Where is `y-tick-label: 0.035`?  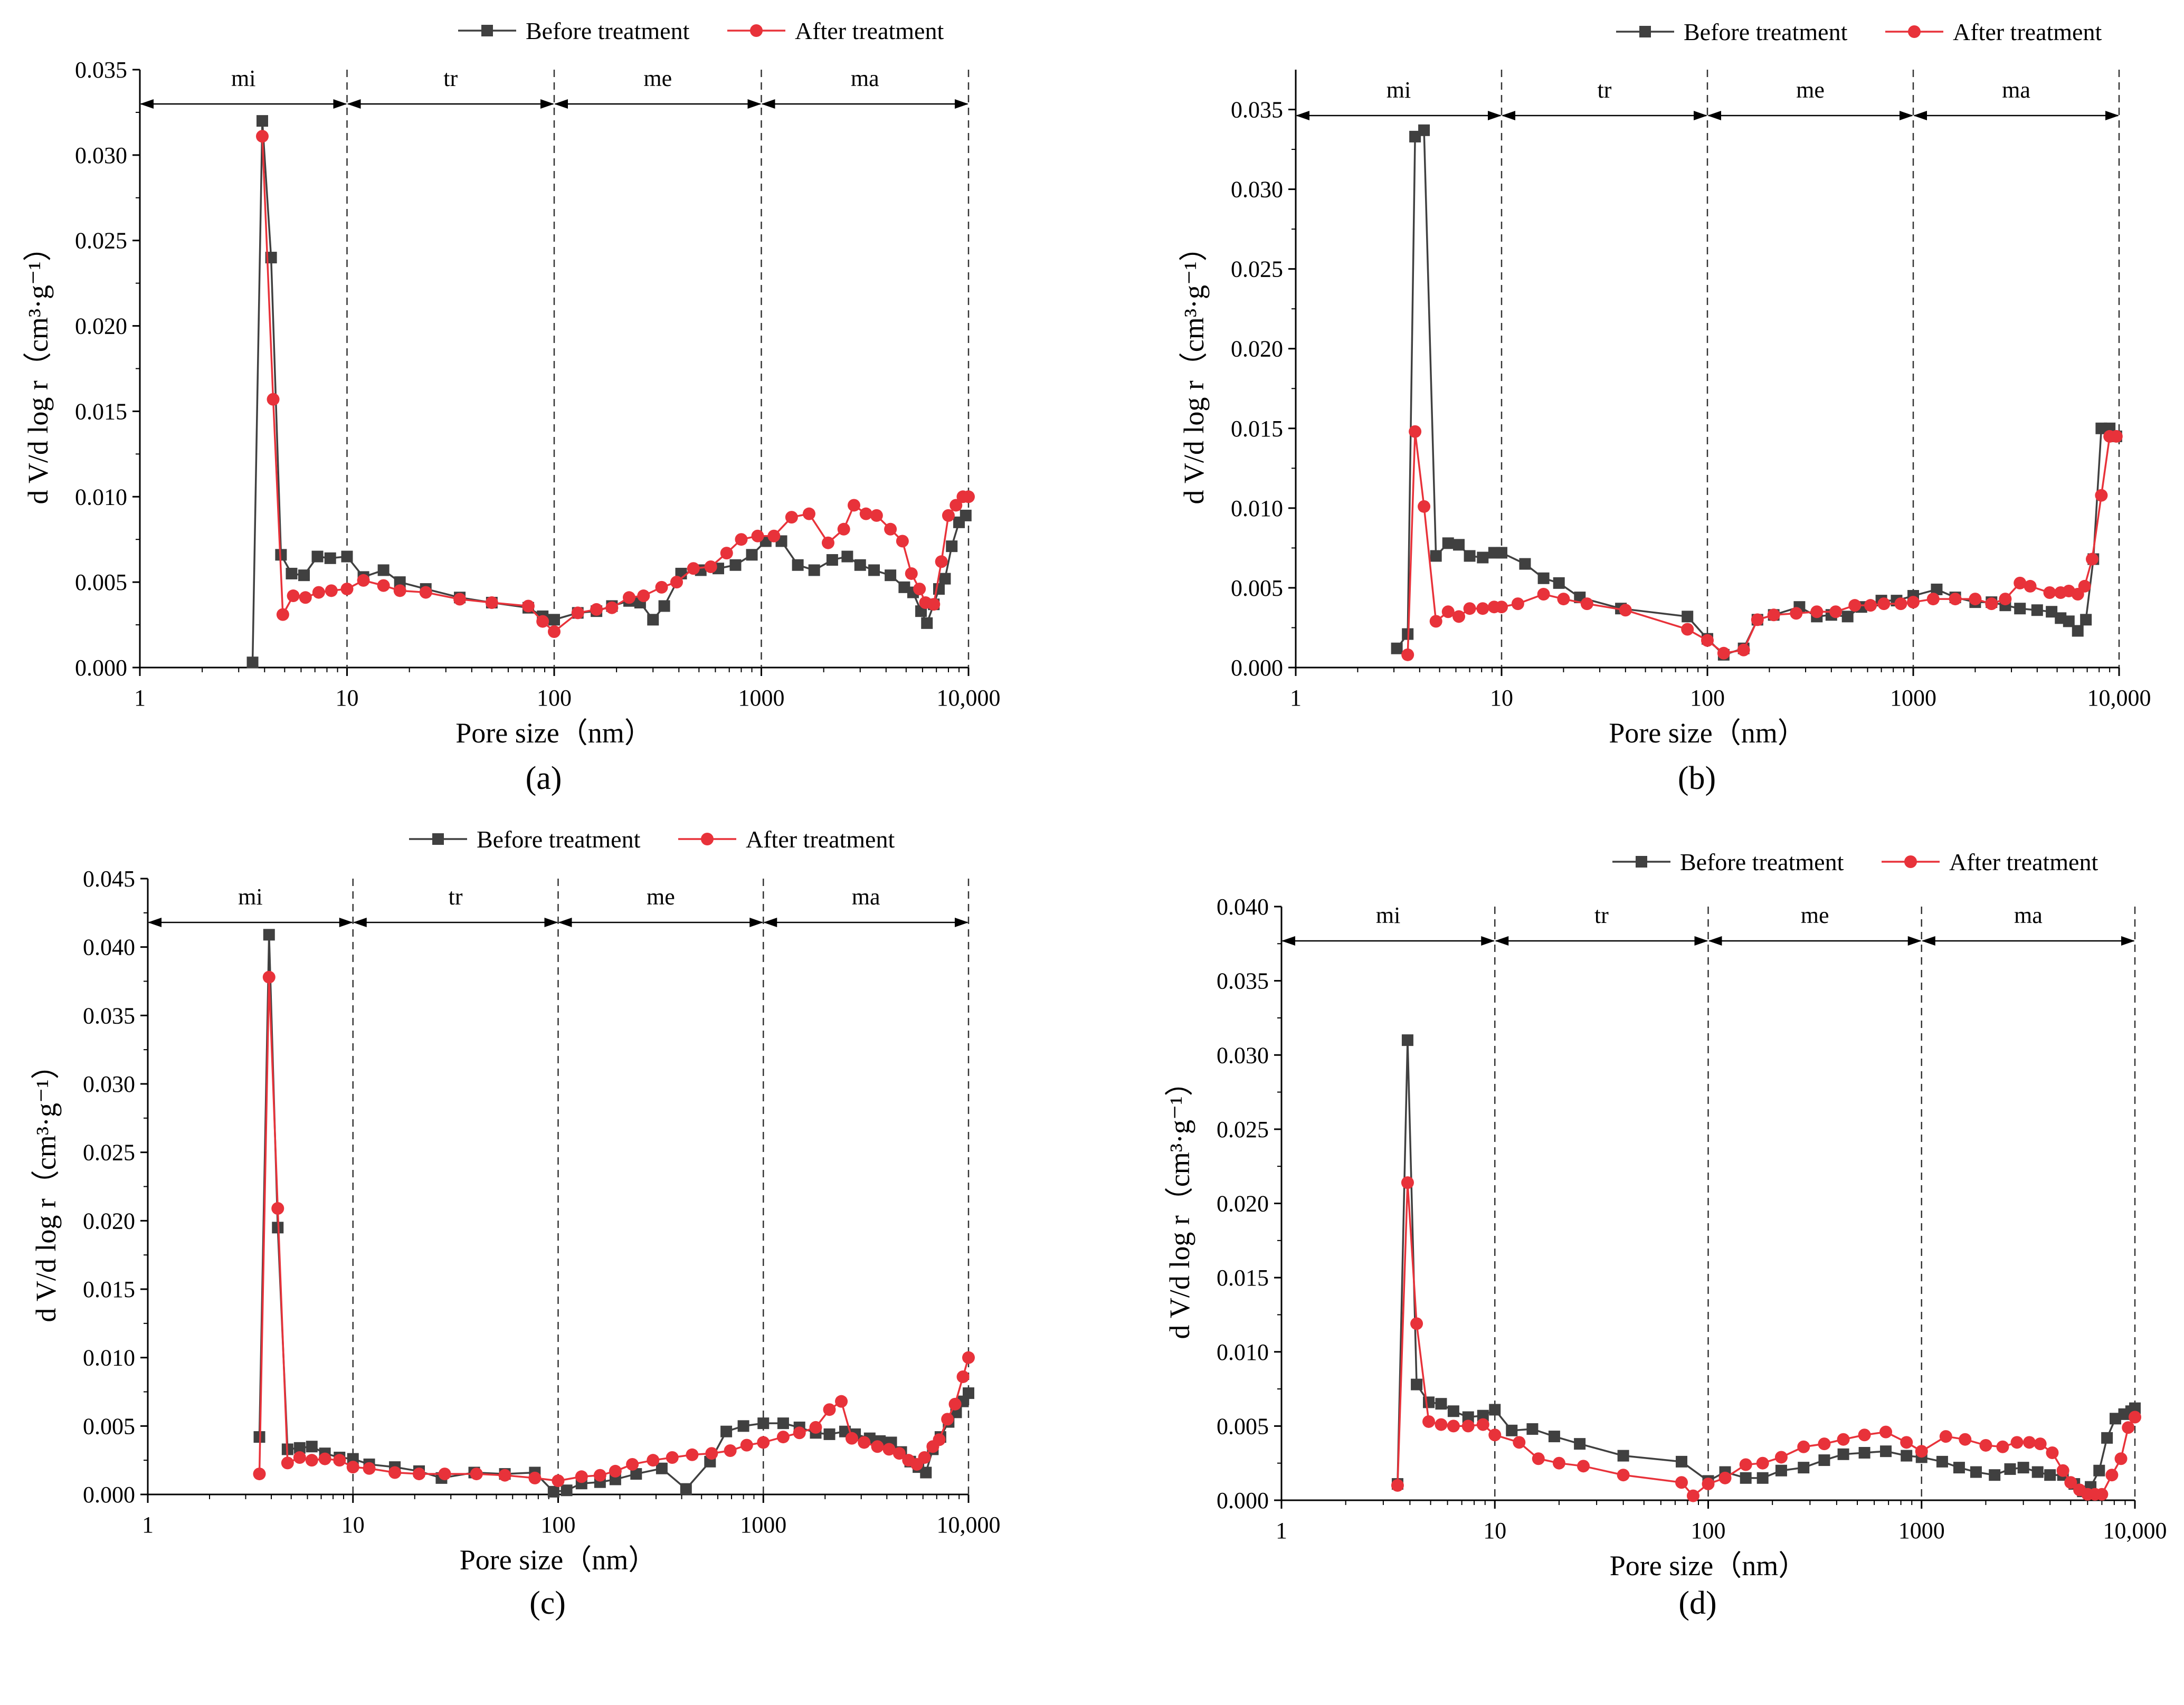 y-tick-label: 0.035 is located at coordinates (1257, 110).